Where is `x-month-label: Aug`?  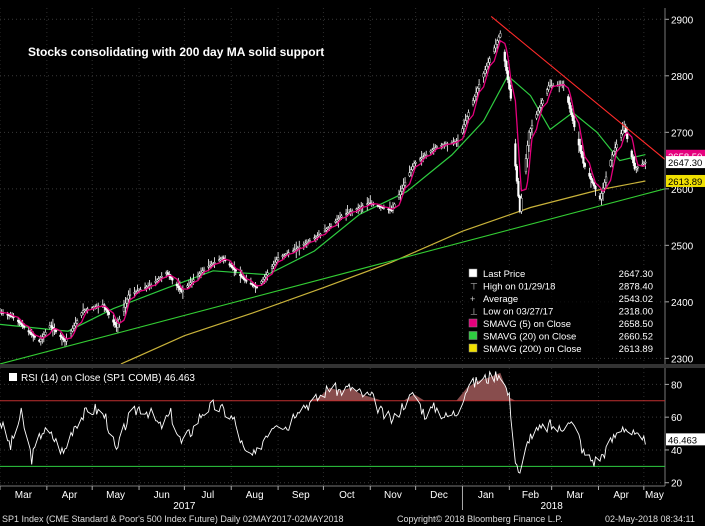 x-month-label: Aug is located at coordinates (255, 495).